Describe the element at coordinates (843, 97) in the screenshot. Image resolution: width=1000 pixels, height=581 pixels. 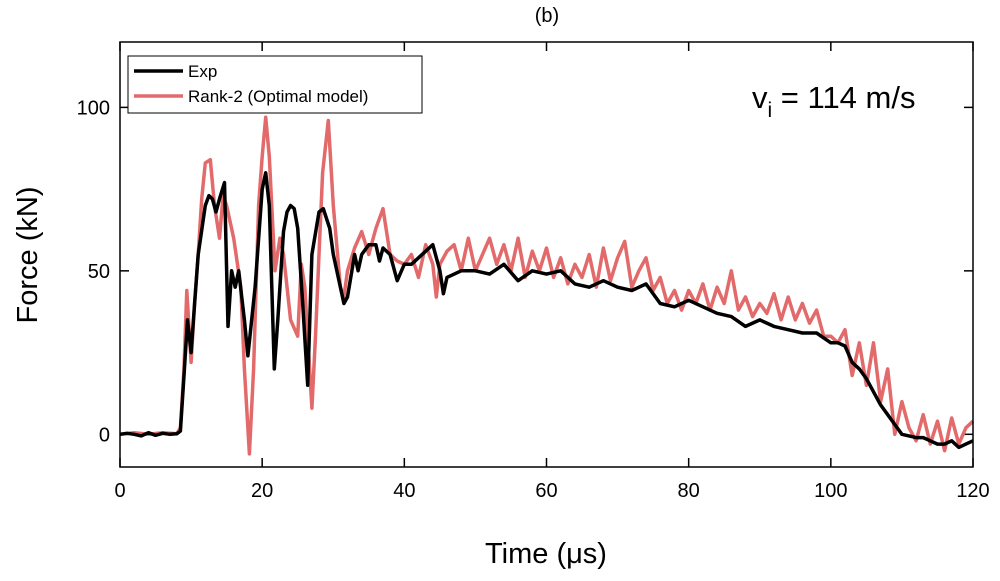
I see `annotation-rest: = 114 m/s` at that location.